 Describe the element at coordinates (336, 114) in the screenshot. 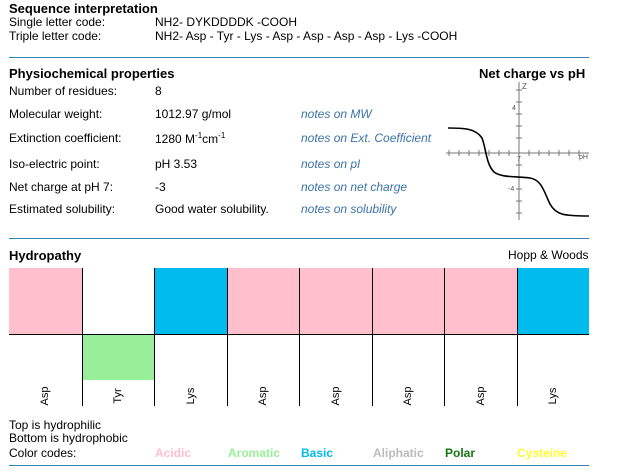

I see `mw-notes-link: notes on MW` at that location.